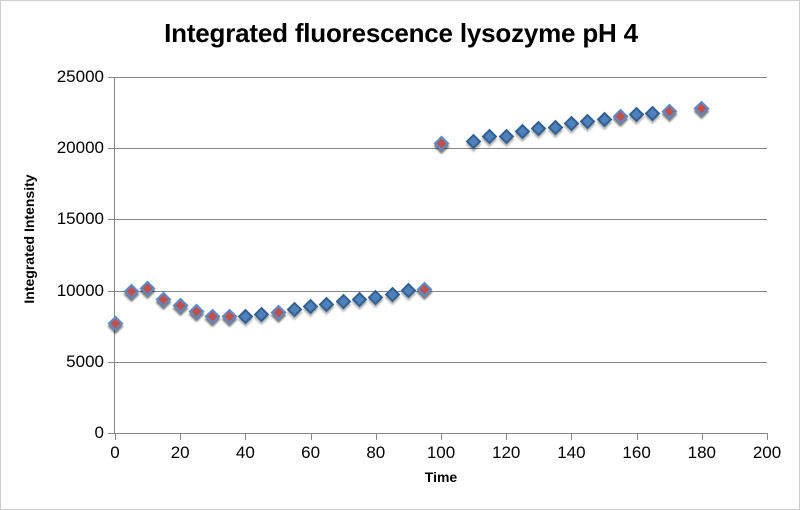 The height and width of the screenshot is (510, 800). I want to click on x-axis-tick-label: 100, so click(441, 452).